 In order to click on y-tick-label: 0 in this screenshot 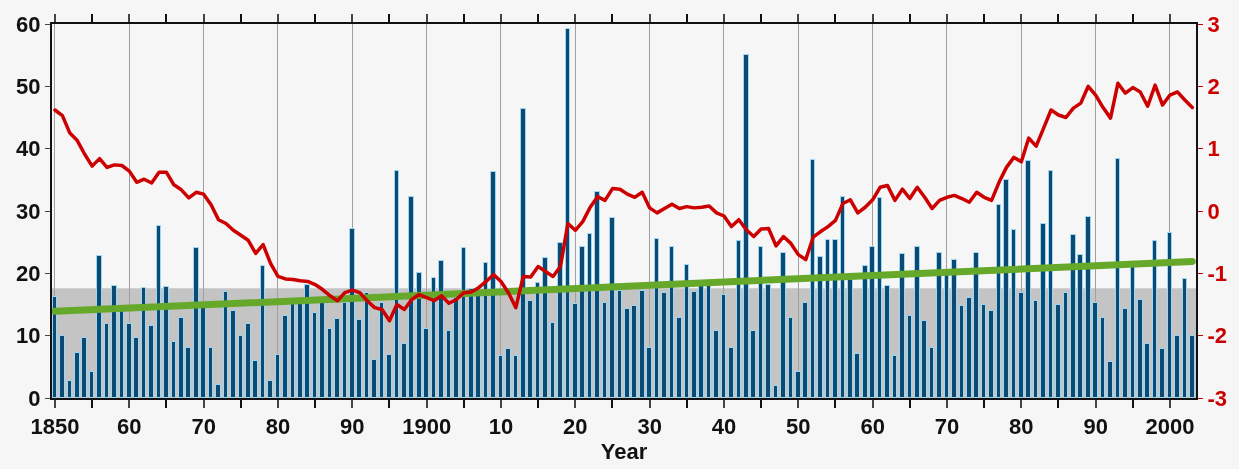, I will do `click(34, 398)`.